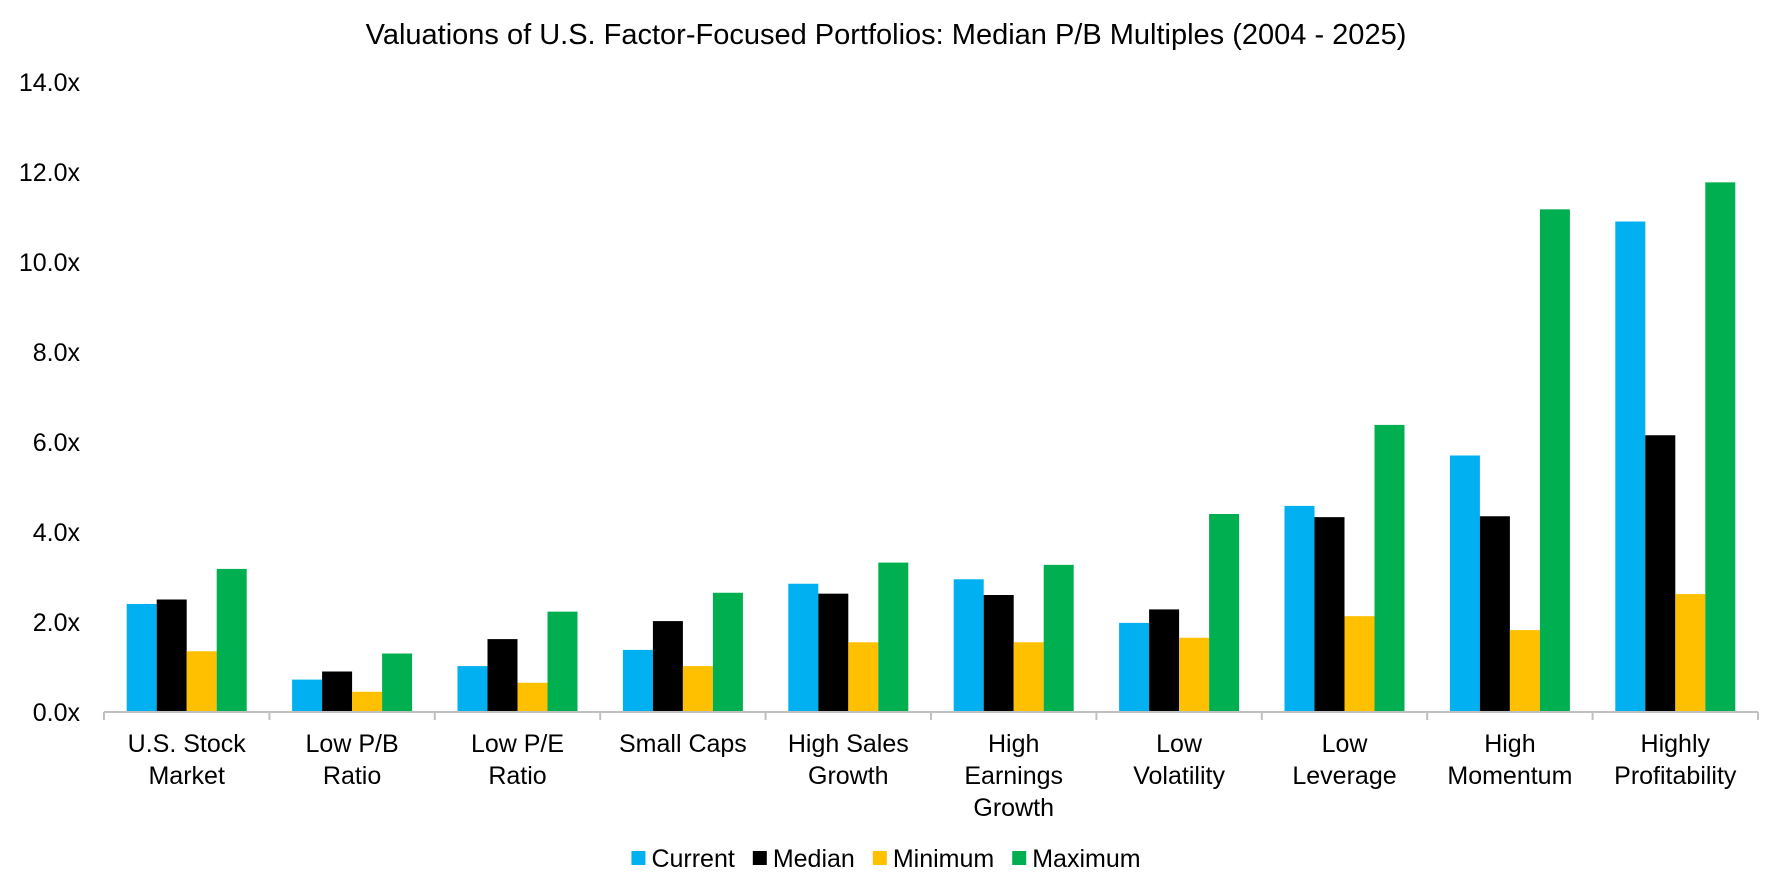 The height and width of the screenshot is (885, 1772). I want to click on y-tick-label: 6.0x, so click(57, 443).